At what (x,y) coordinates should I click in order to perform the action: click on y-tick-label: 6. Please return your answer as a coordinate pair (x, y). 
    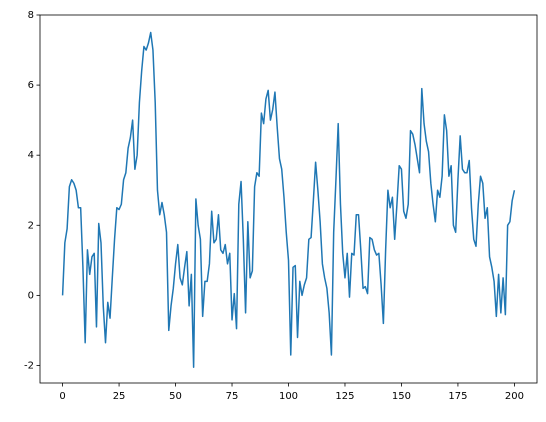
    Looking at the image, I should click on (31, 85).